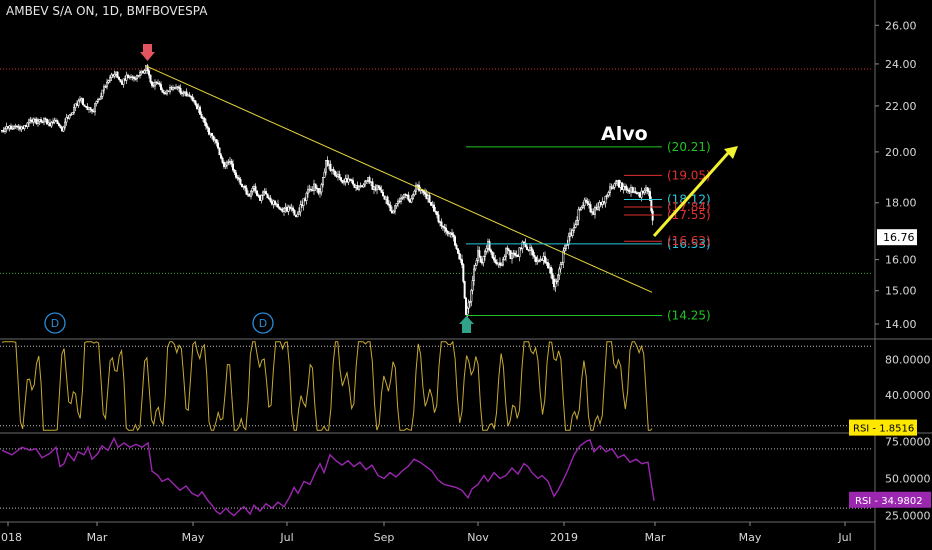  What do you see at coordinates (466, 320) in the screenshot?
I see `low-marker-icon` at bounding box center [466, 320].